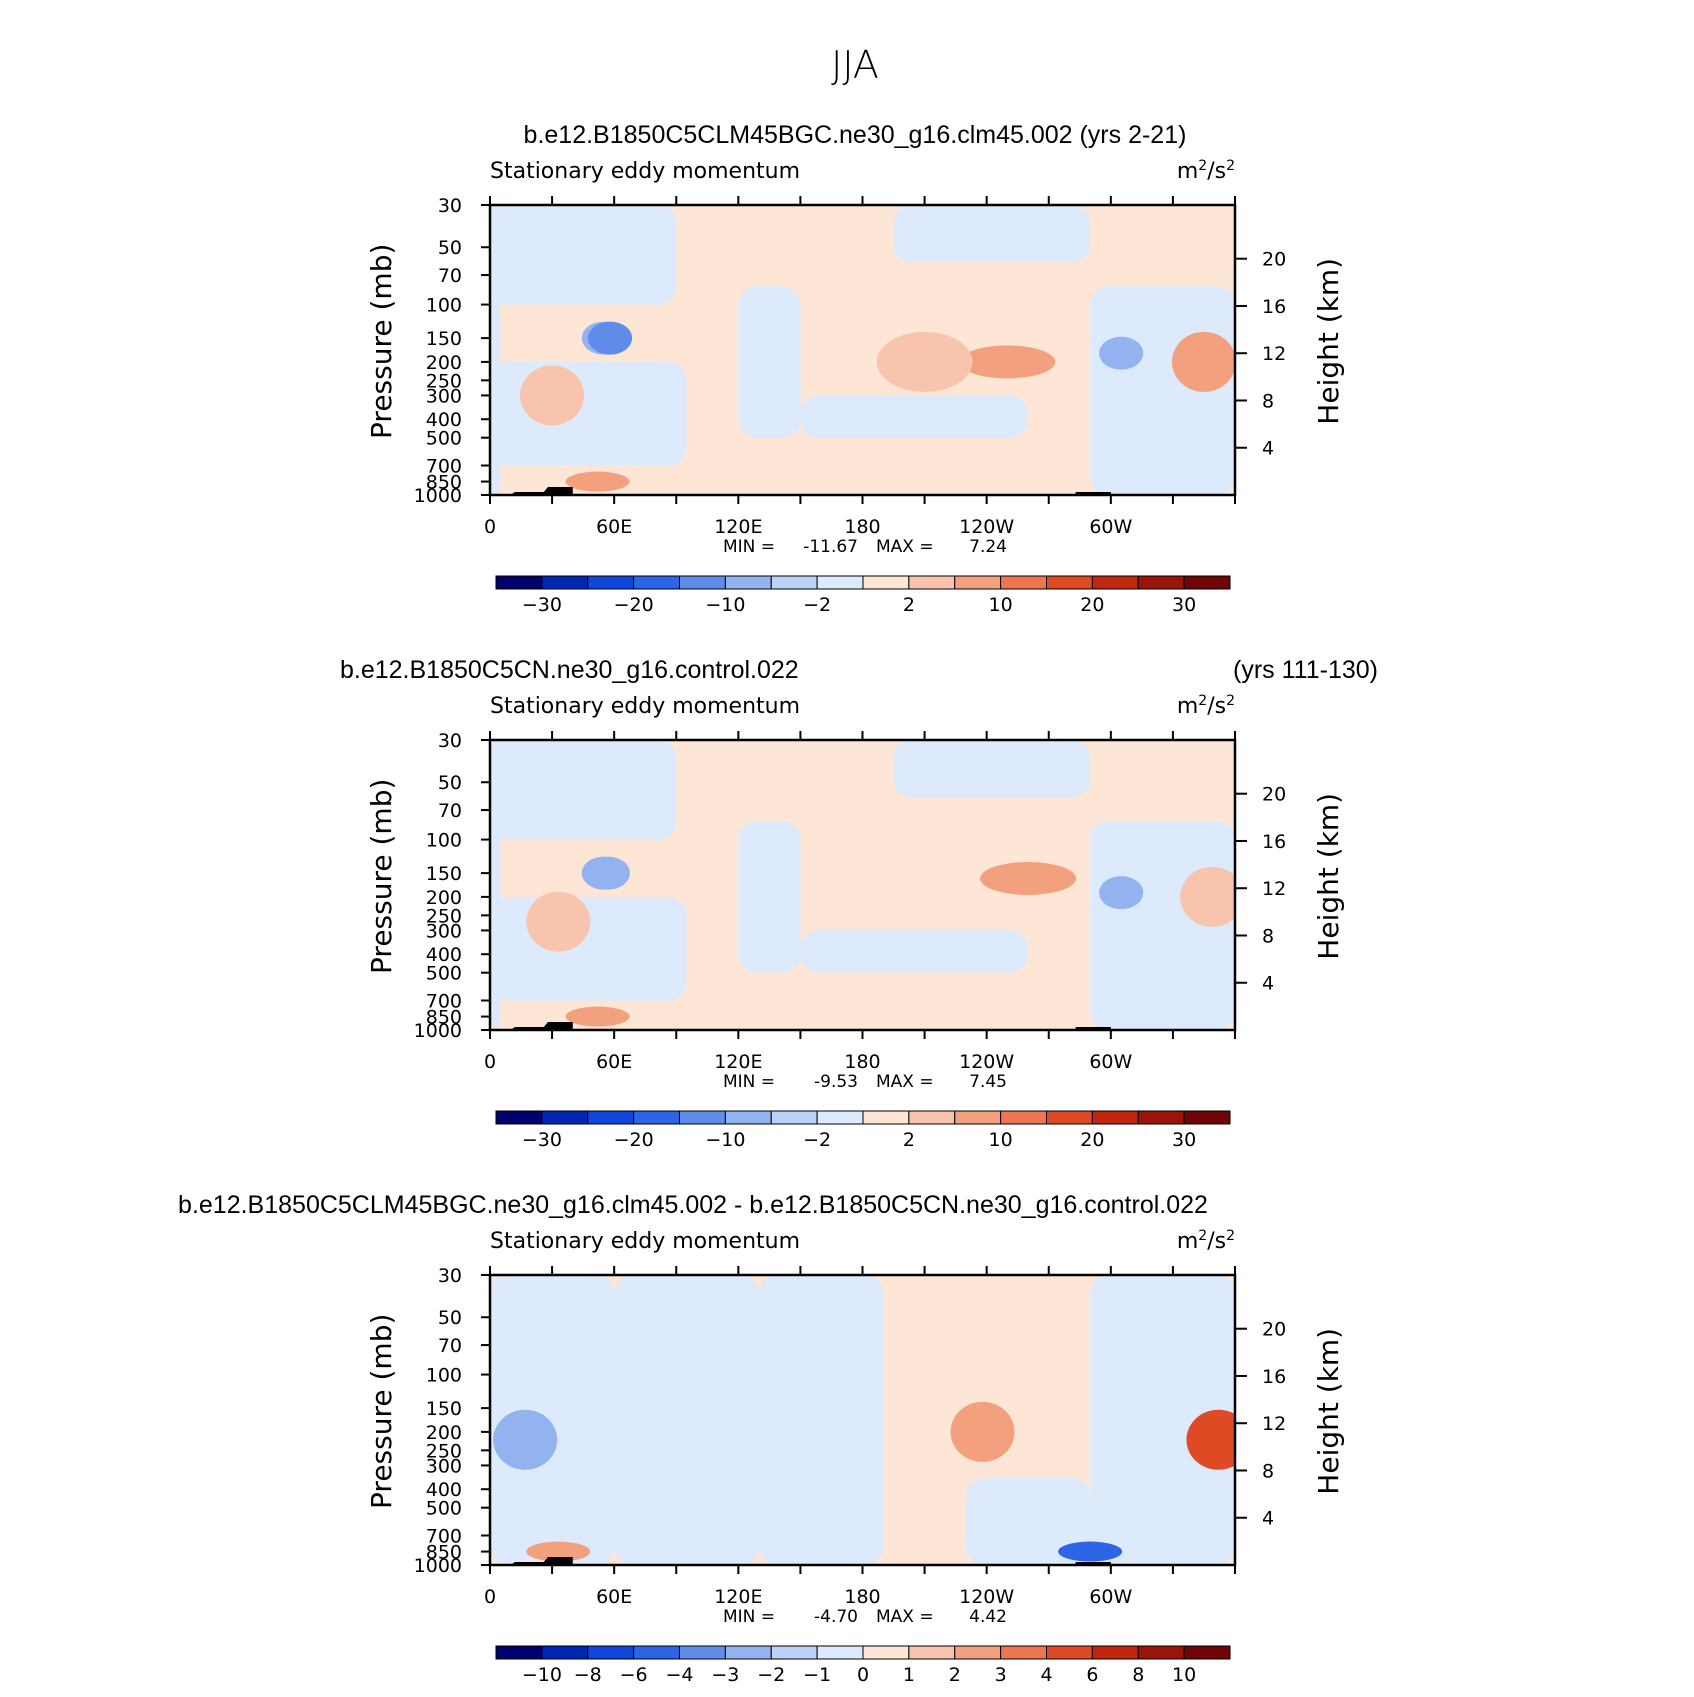 The height and width of the screenshot is (1697, 1694). Describe the element at coordinates (836, 1617) in the screenshot. I see `min-value: -4.70` at that location.